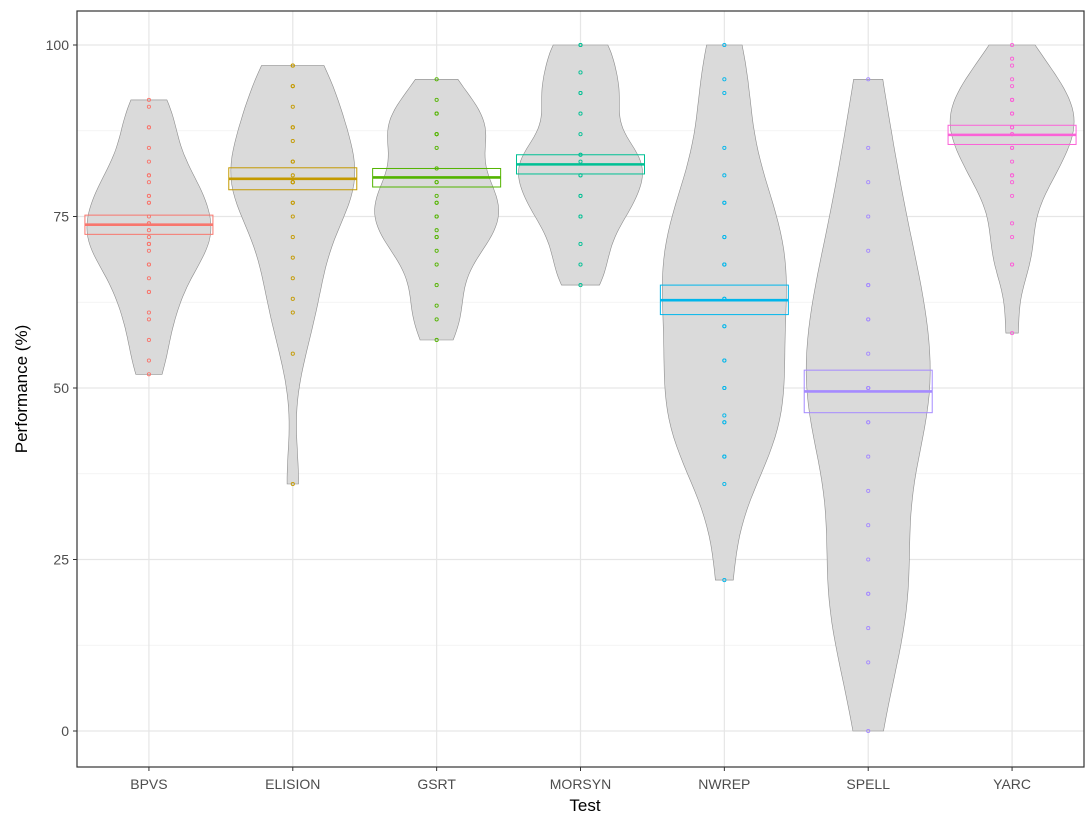  I want to click on violin-spell, so click(868, 405).